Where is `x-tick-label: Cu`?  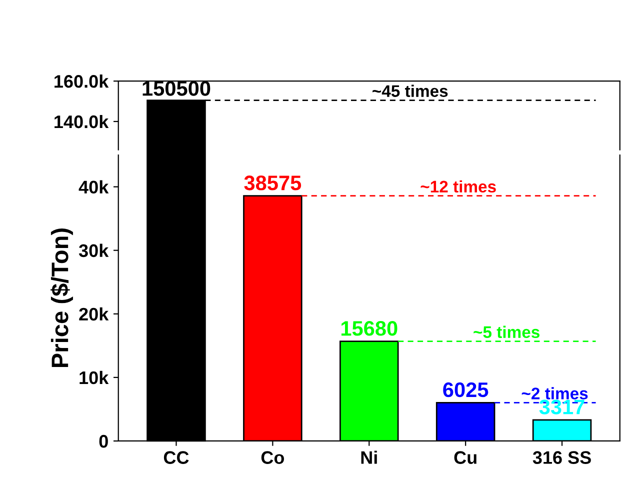
x-tick-label: Cu is located at coordinates (465, 457).